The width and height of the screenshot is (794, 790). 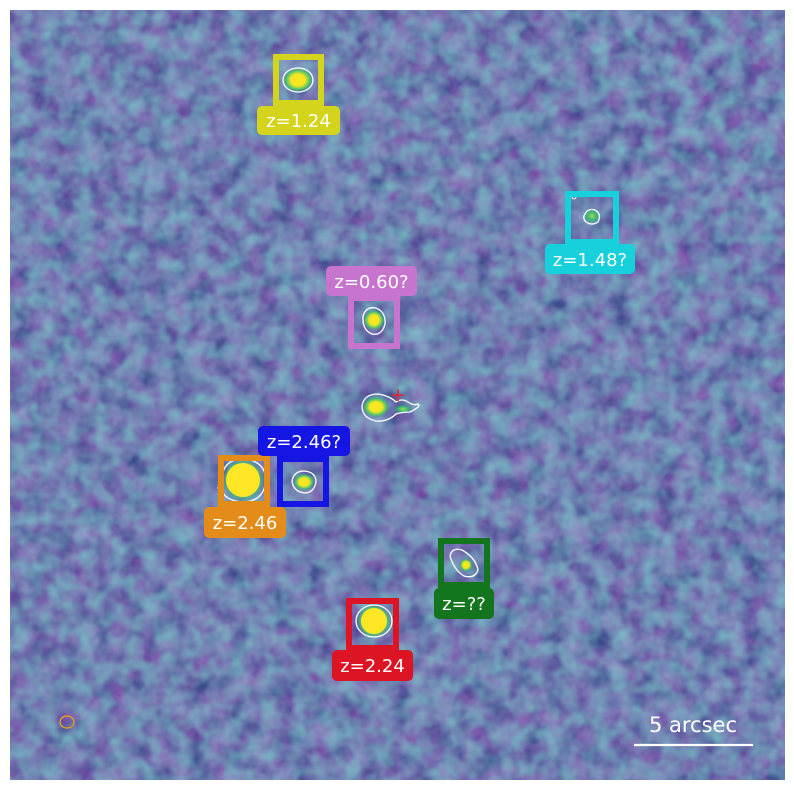 I want to click on source-violet-label: z=0.60?, so click(x=371, y=282).